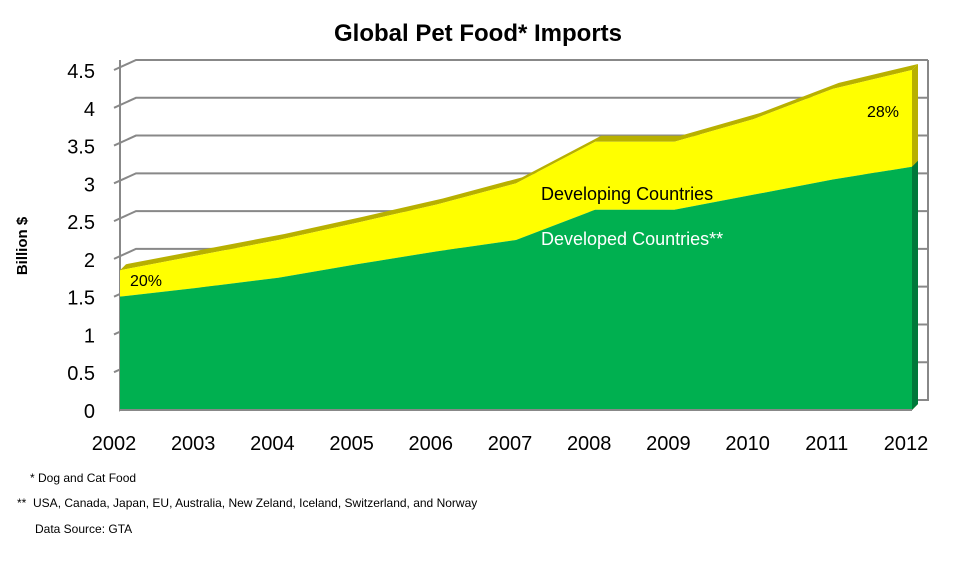 The height and width of the screenshot is (570, 953). Describe the element at coordinates (272, 444) in the screenshot. I see `x-tick-label: 2004` at that location.